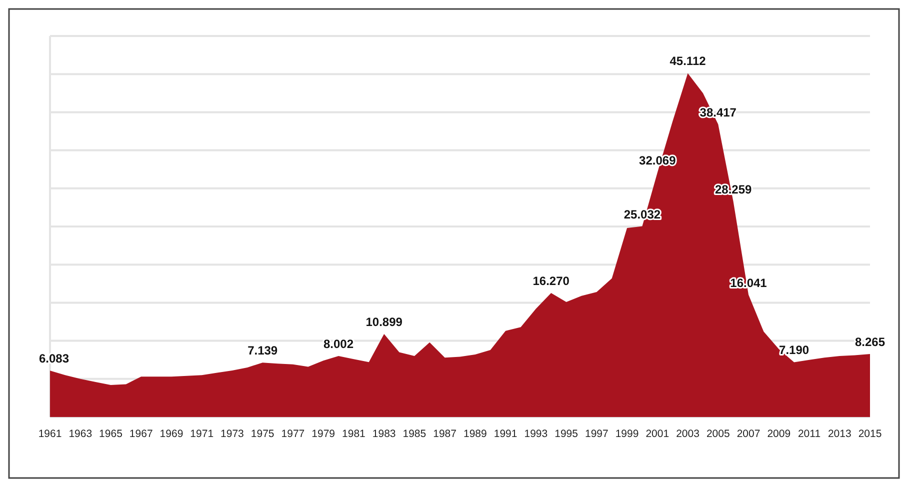 Image resolution: width=908 pixels, height=487 pixels. I want to click on x-tick-label: 1987, so click(445, 434).